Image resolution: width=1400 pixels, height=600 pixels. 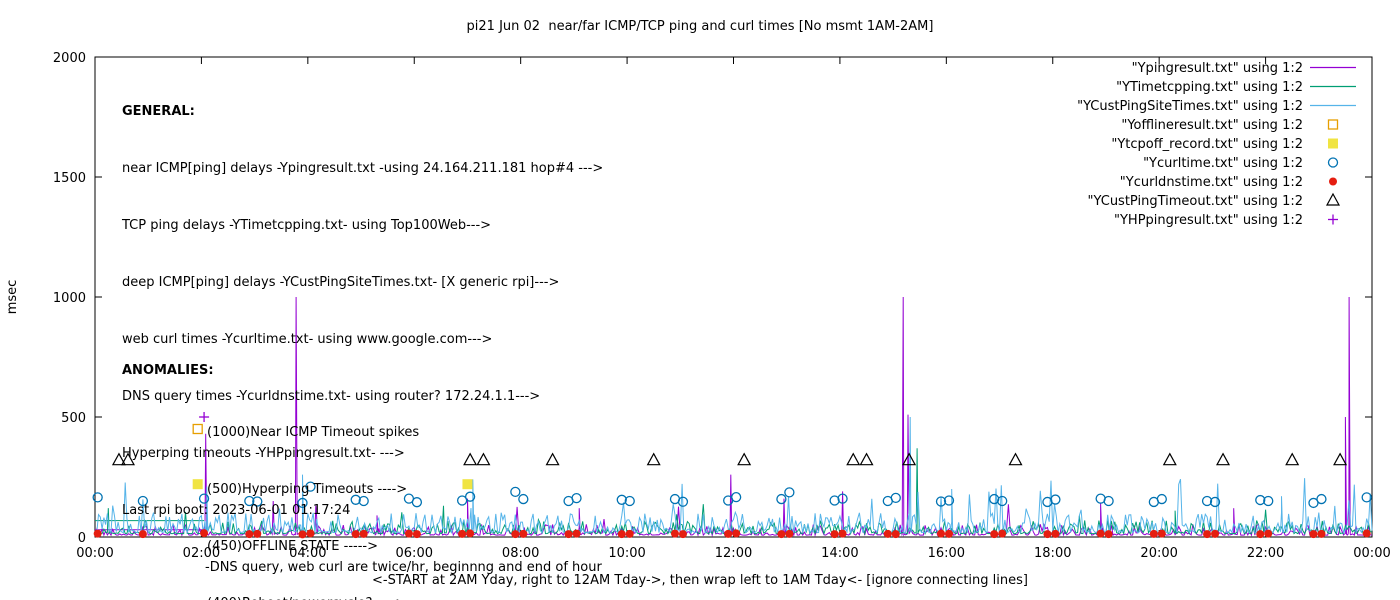 I want to click on x-tick-label: 16:00, so click(x=946, y=553).